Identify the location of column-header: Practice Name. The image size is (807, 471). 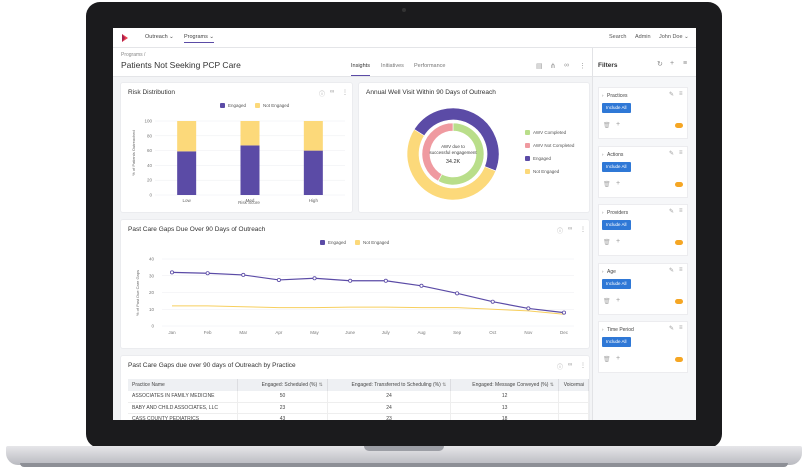
(183, 385).